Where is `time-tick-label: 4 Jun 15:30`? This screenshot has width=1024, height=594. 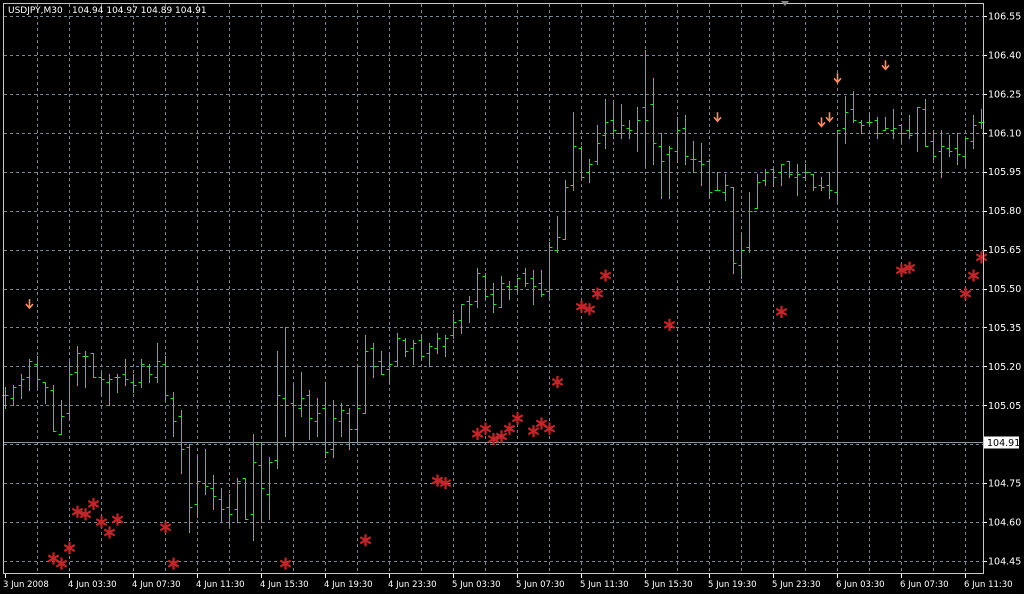 time-tick-label: 4 Jun 15:30 is located at coordinates (284, 585).